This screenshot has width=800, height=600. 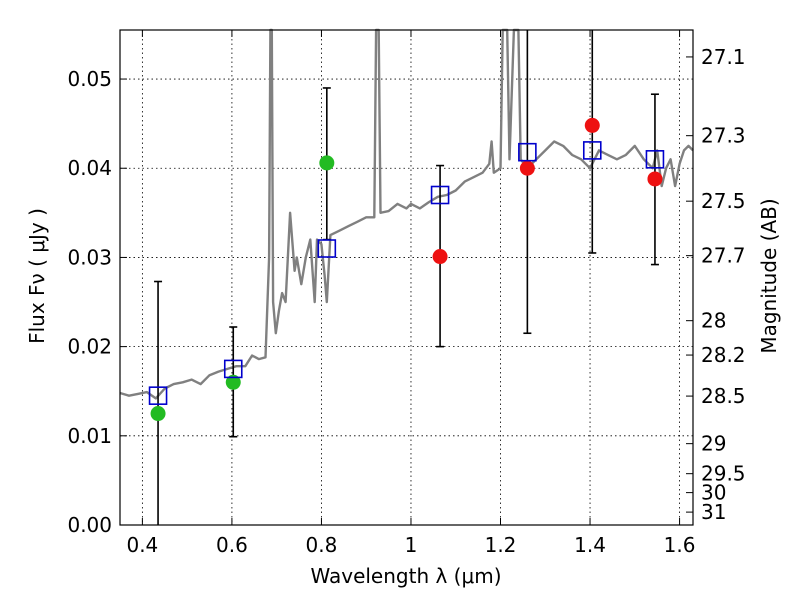 I want to click on right-tick-label: 30, so click(x=713, y=493).